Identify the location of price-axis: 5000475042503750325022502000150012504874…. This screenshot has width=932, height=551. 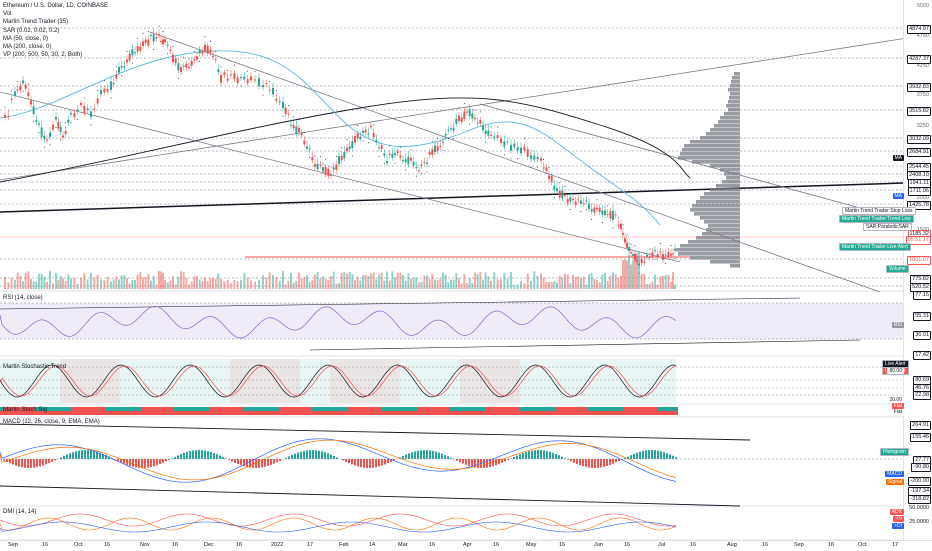
(917, 275).